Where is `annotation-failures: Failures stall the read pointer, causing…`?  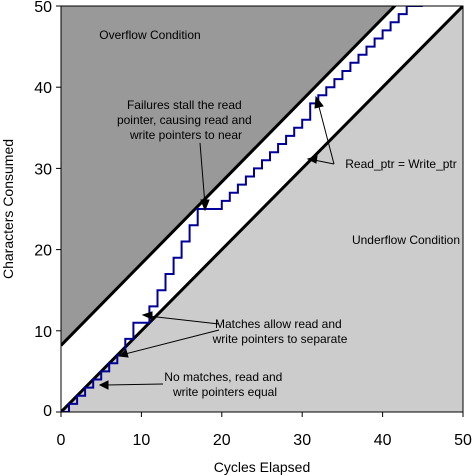 annotation-failures: Failures stall the read pointer, causing… is located at coordinates (186, 120).